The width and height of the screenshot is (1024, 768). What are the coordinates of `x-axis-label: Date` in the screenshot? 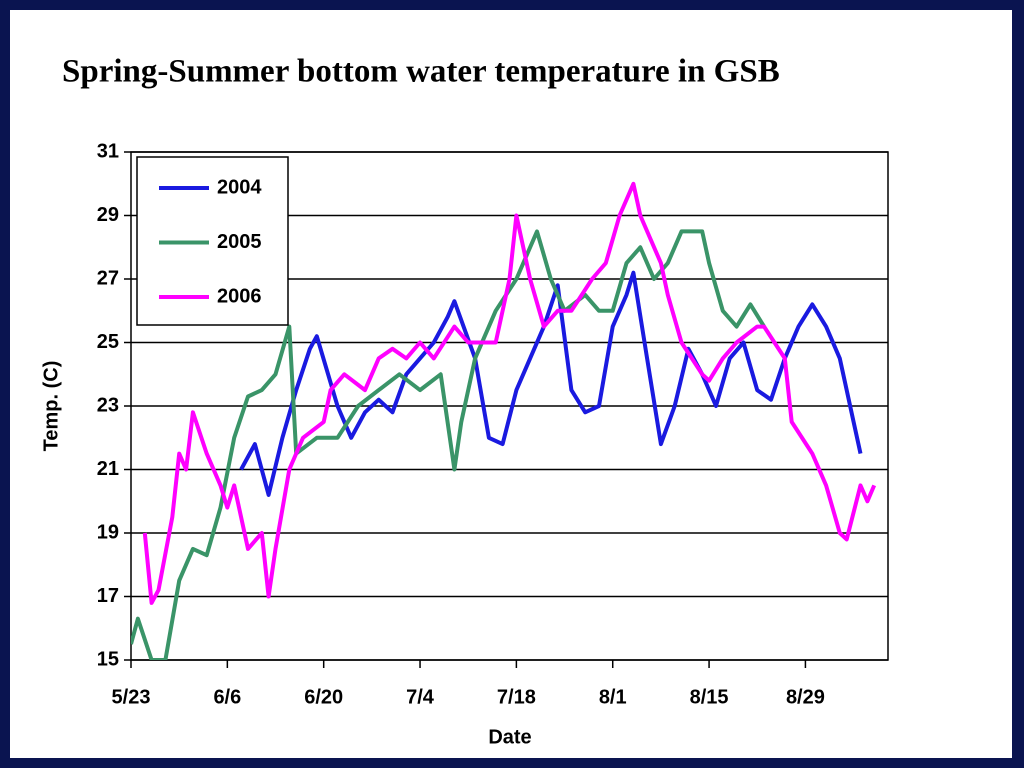 It's located at (509, 737).